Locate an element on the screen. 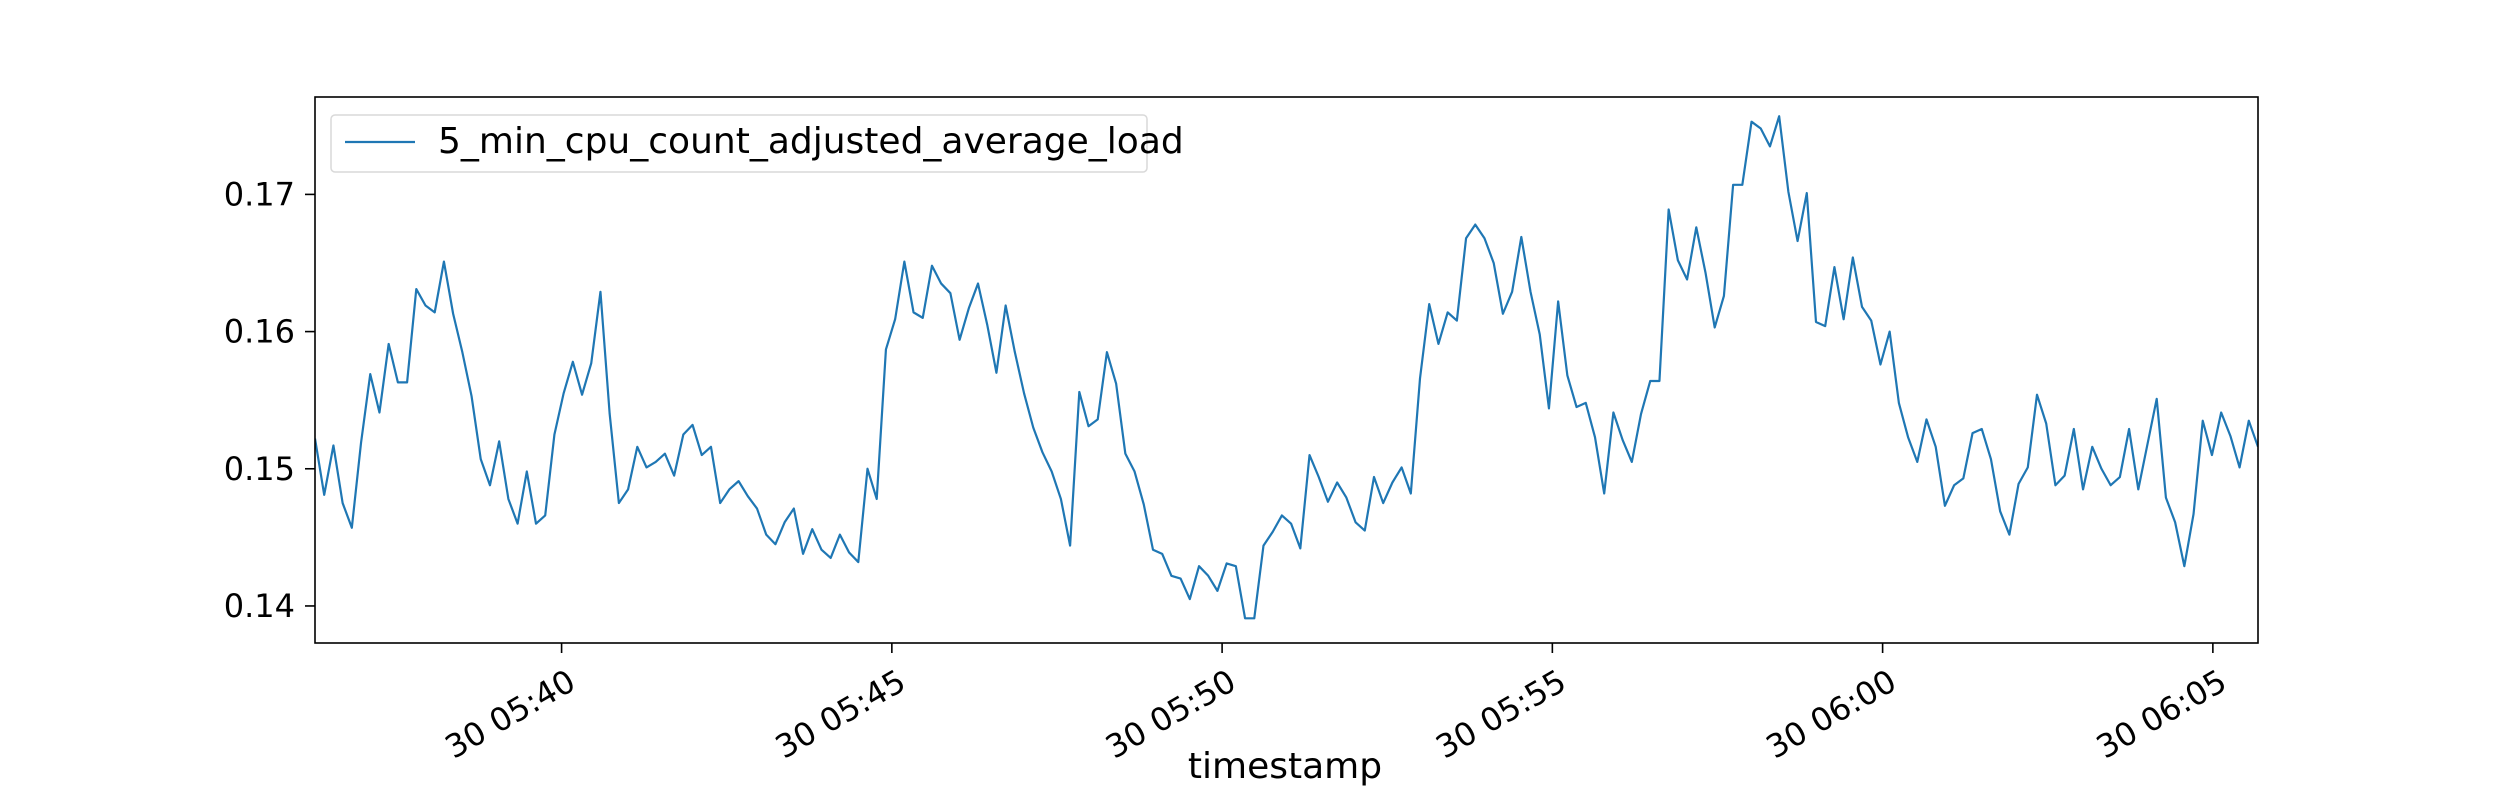 This screenshot has width=2500, height=800. legend-box is located at coordinates (739, 143).